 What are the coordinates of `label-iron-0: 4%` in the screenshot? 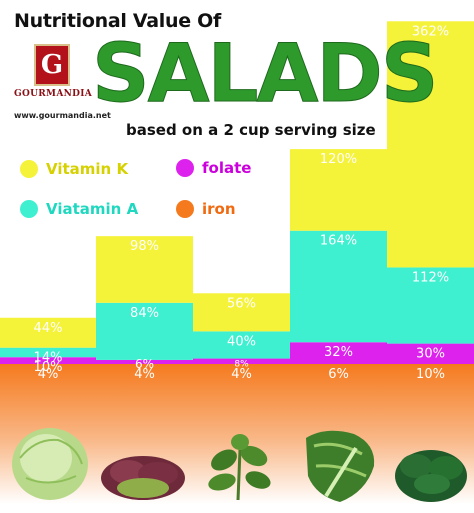 It's located at (48, 374).